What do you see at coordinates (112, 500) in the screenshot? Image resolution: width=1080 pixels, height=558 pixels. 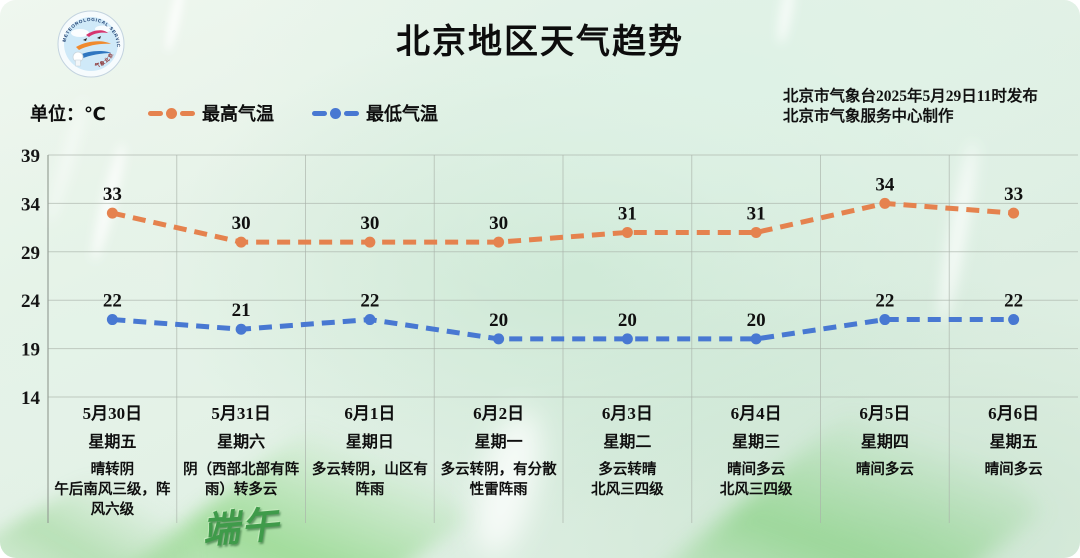 I see `weather-line: 午后南风三级，阵风六级` at bounding box center [112, 500].